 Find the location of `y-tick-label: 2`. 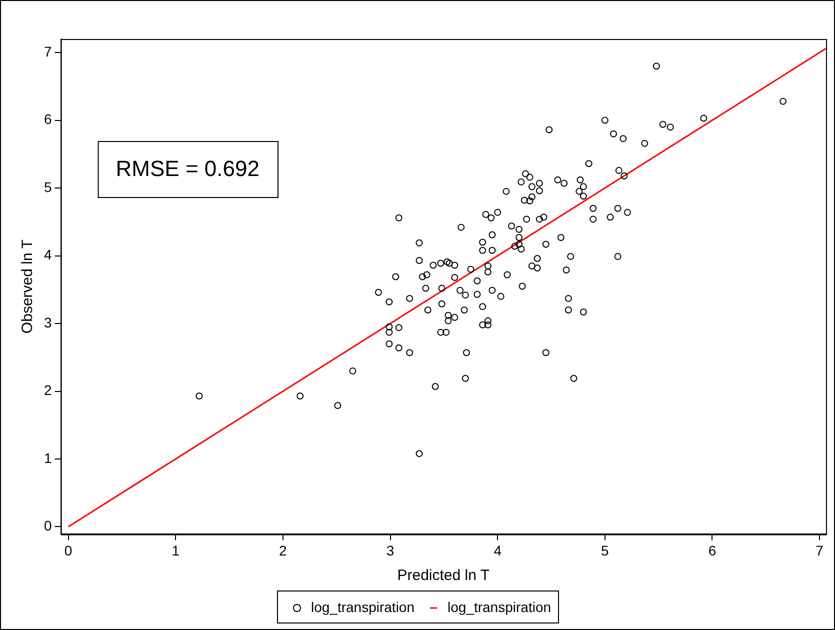

y-tick-label: 2 is located at coordinates (48, 390).